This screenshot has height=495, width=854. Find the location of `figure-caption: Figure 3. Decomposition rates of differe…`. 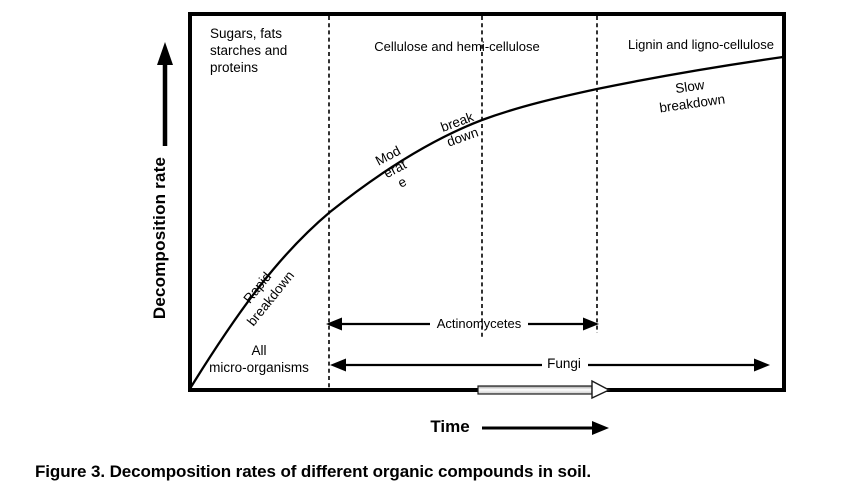

figure-caption: Figure 3. Decomposition rates of differe… is located at coordinates (313, 471).